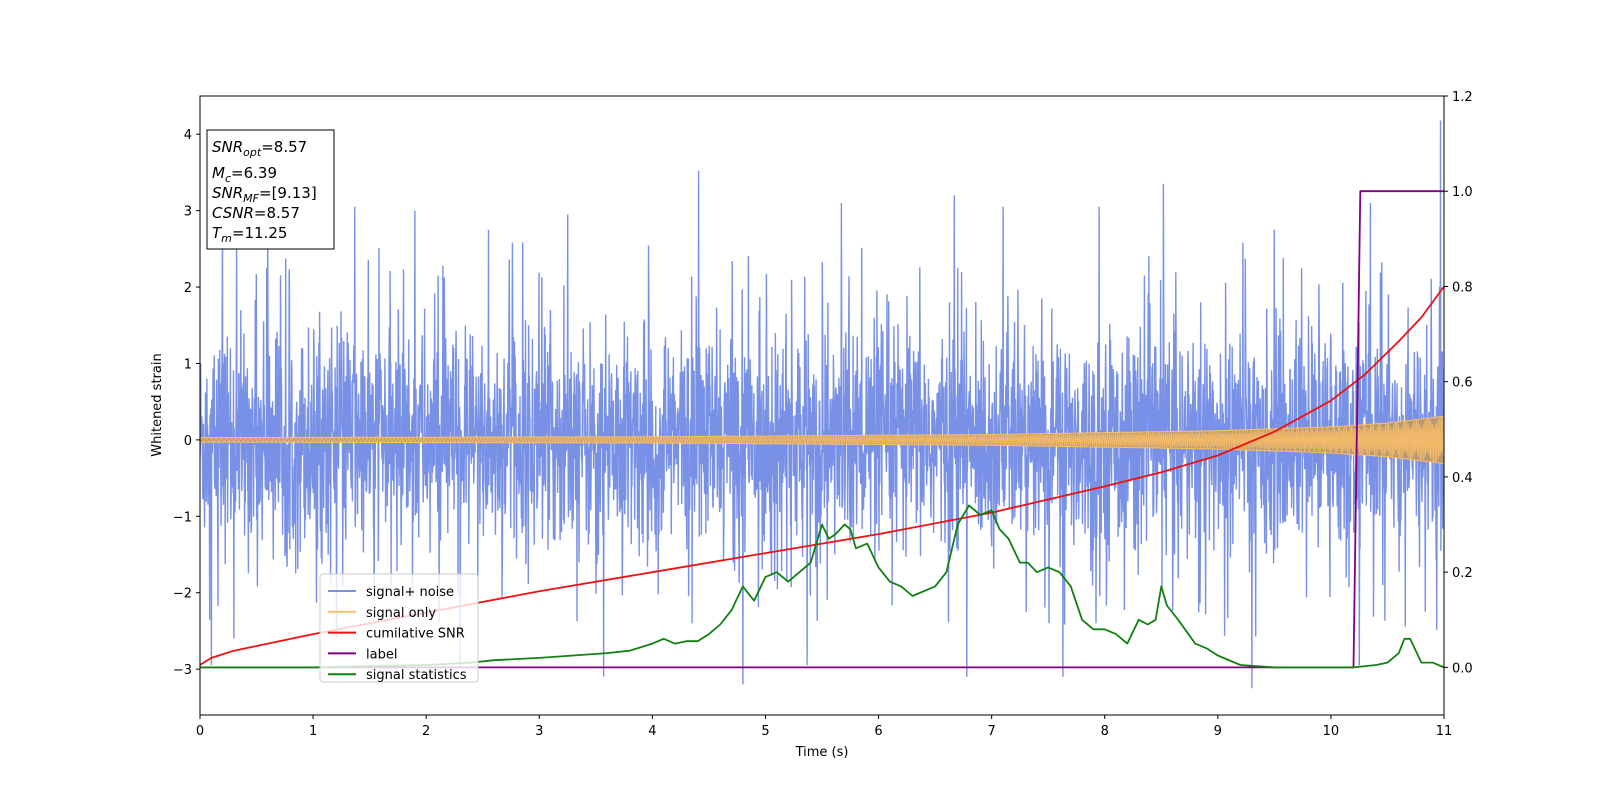  I want to click on y-right-tick-label: 1.0, so click(1462, 192).